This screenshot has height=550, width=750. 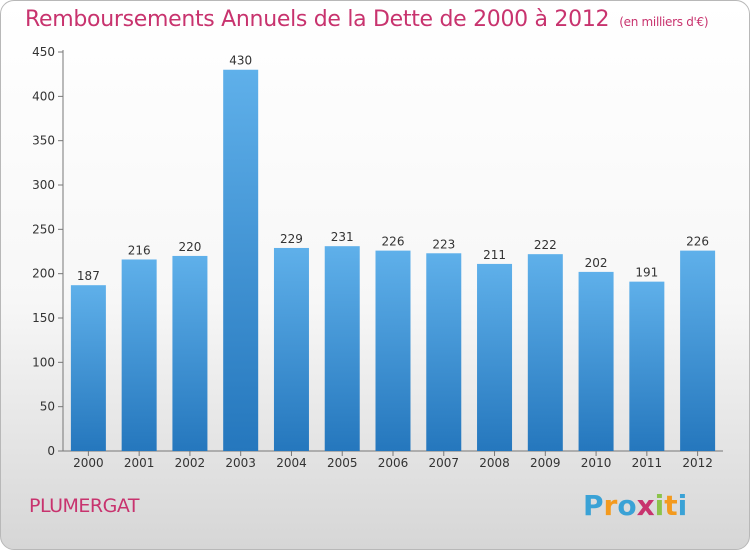 What do you see at coordinates (342, 237) in the screenshot?
I see `data-label: 231` at bounding box center [342, 237].